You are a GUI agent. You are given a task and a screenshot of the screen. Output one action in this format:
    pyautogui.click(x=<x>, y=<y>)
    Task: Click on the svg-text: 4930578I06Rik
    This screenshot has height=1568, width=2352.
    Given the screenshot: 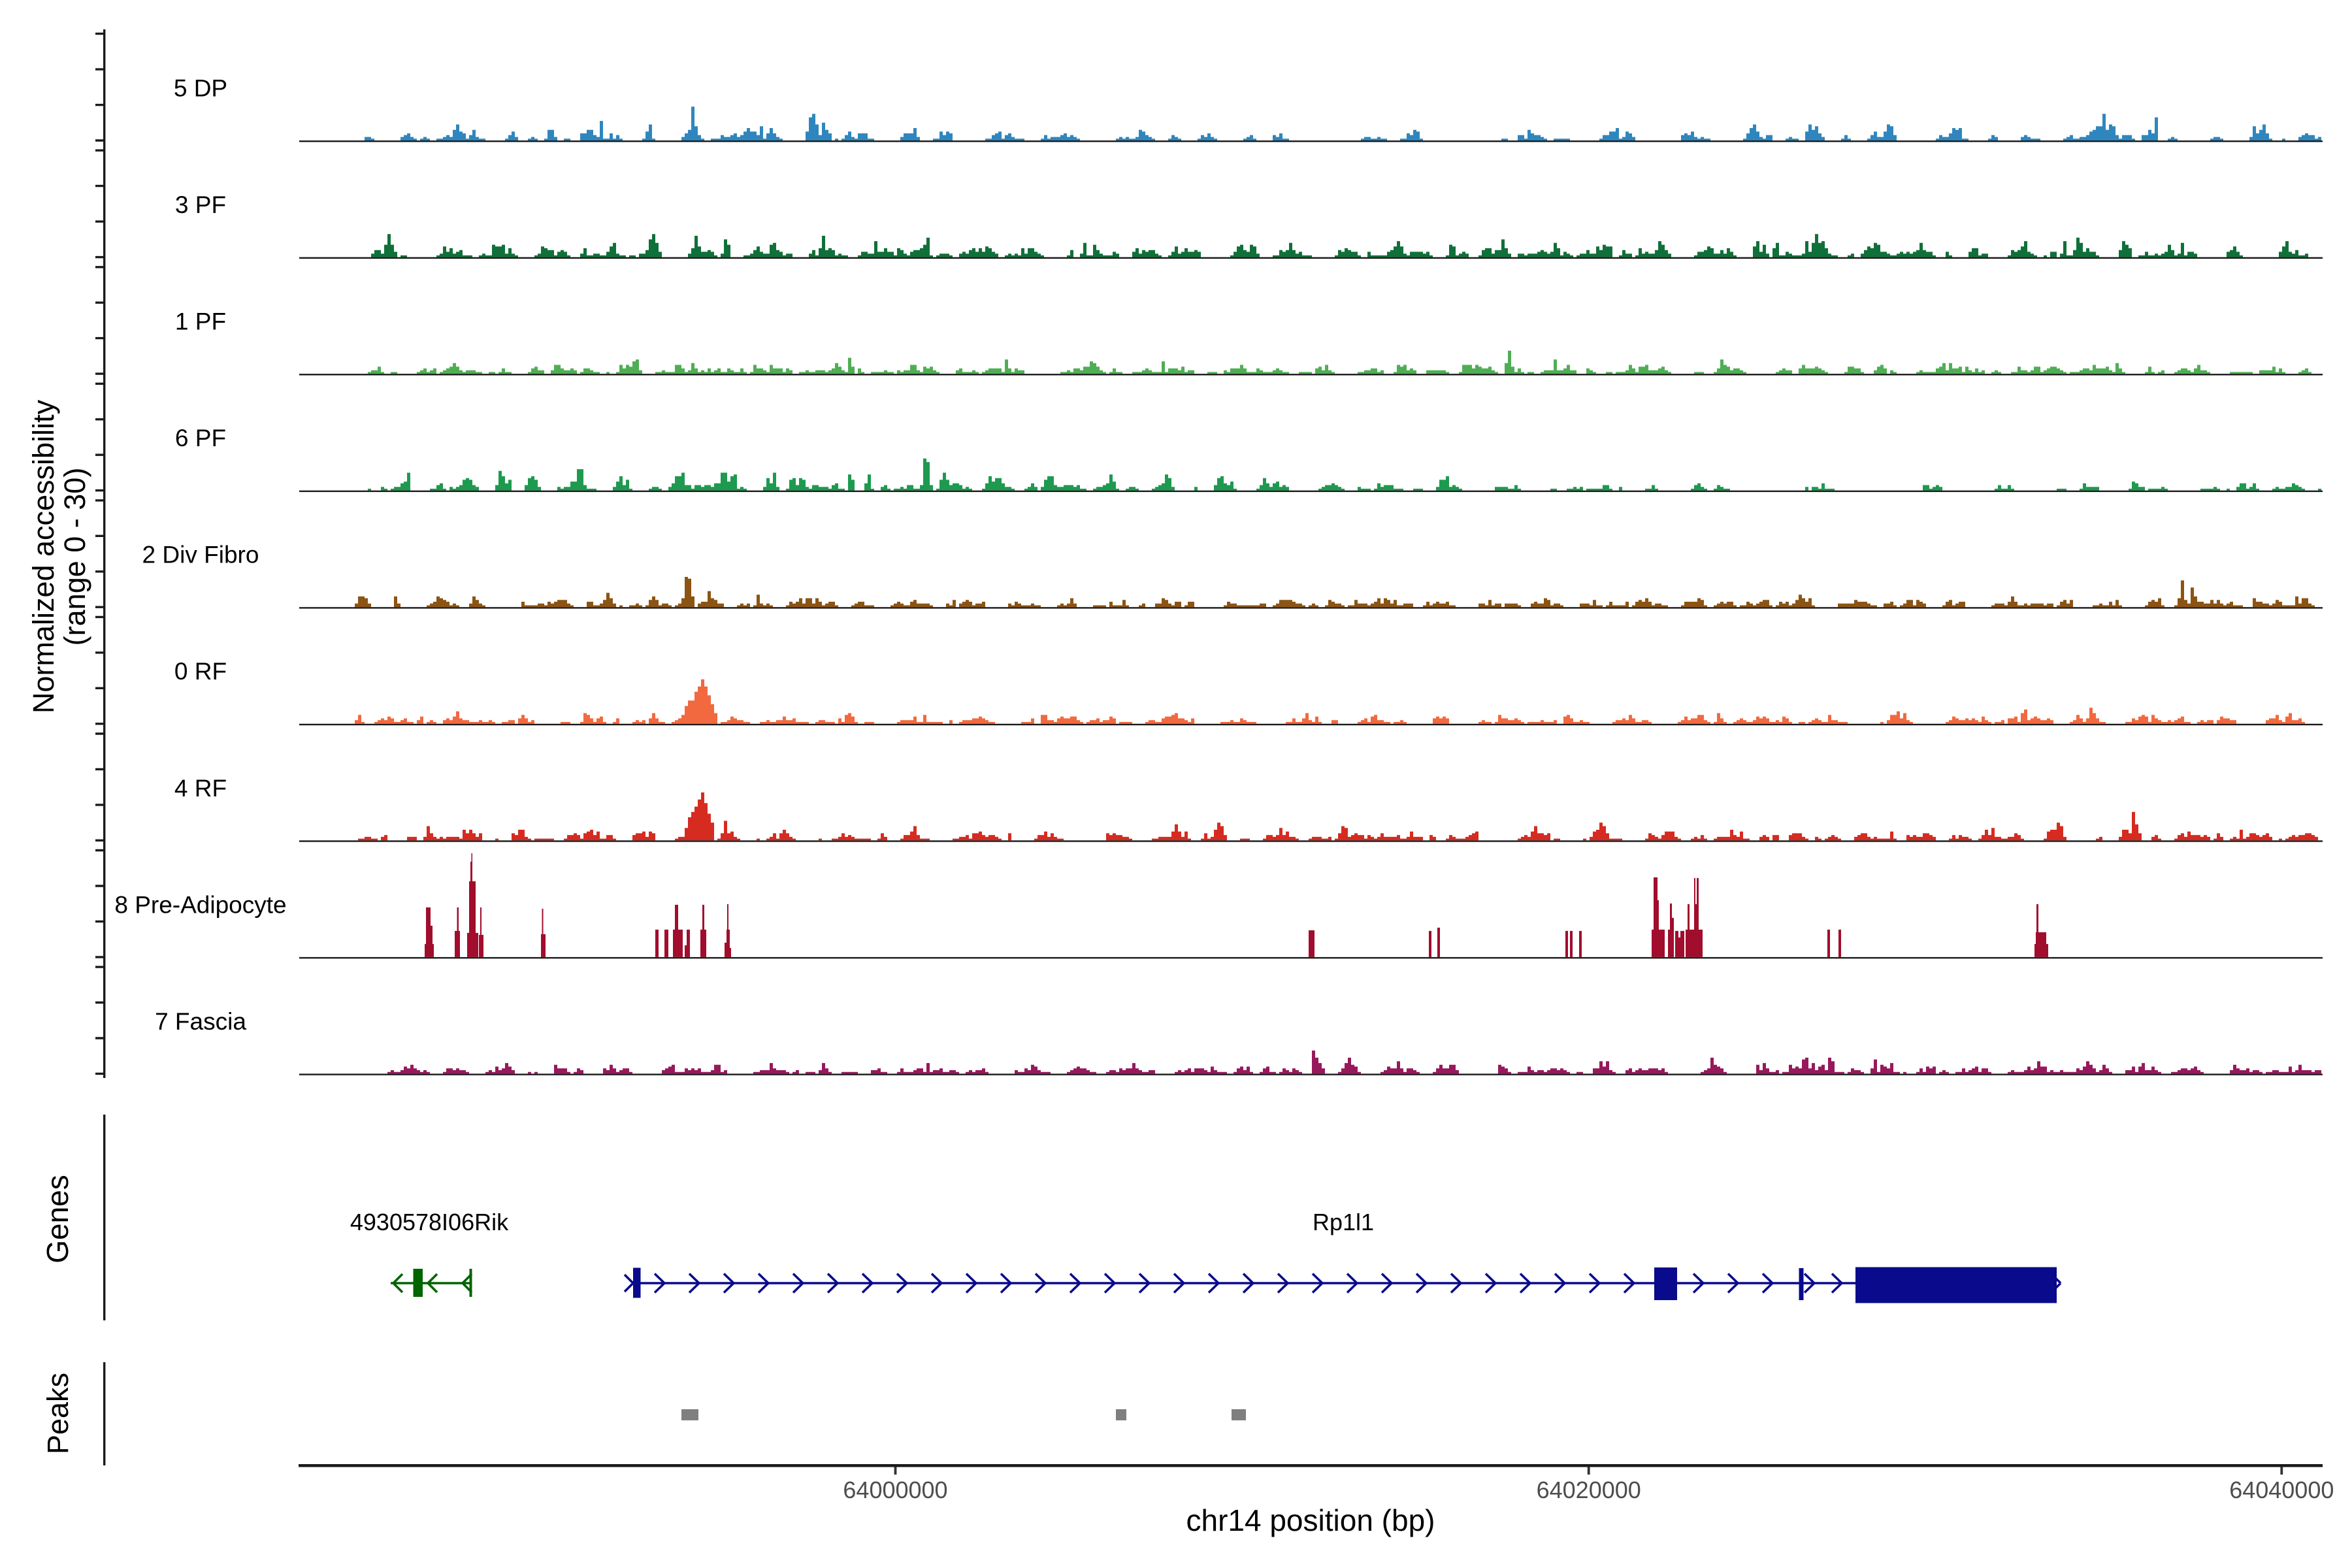 What is the action you would take?
    pyautogui.click(x=429, y=1222)
    